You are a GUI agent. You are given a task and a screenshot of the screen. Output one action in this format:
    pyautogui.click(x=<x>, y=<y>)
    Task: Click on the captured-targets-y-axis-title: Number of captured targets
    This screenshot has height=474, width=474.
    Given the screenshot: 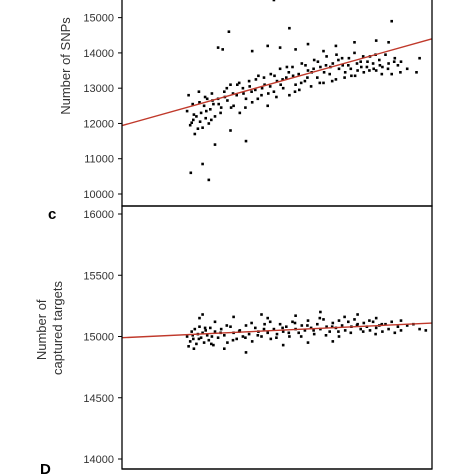 What is the action you would take?
    pyautogui.click(x=49, y=328)
    